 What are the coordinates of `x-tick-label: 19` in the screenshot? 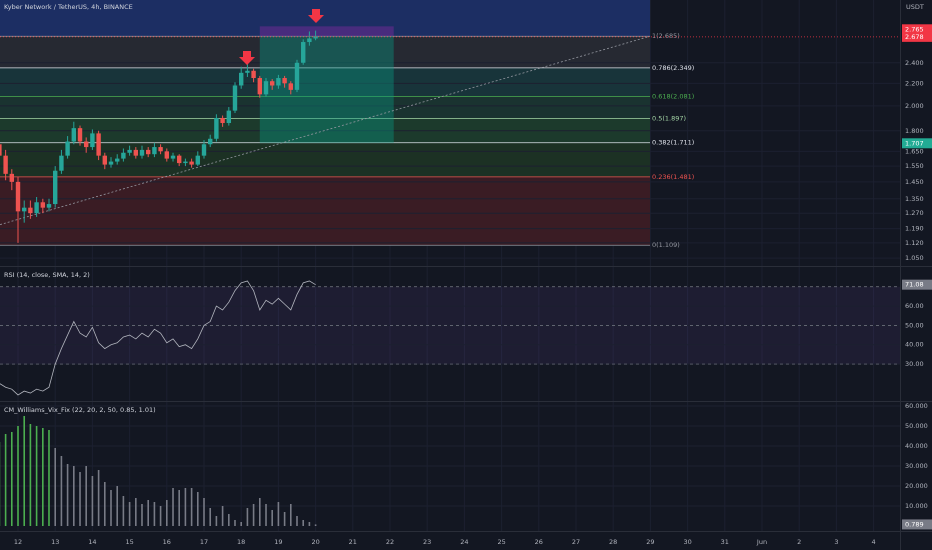 It's located at (278, 542).